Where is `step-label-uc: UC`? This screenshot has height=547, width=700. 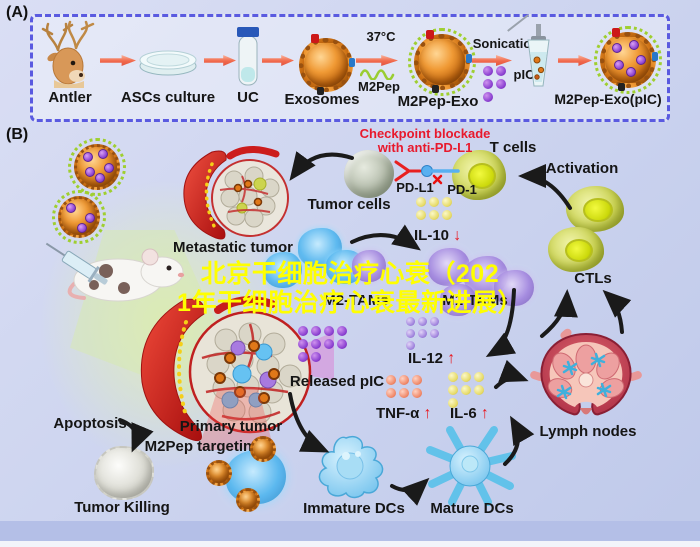
step-label-uc: UC is located at coordinates (248, 97).